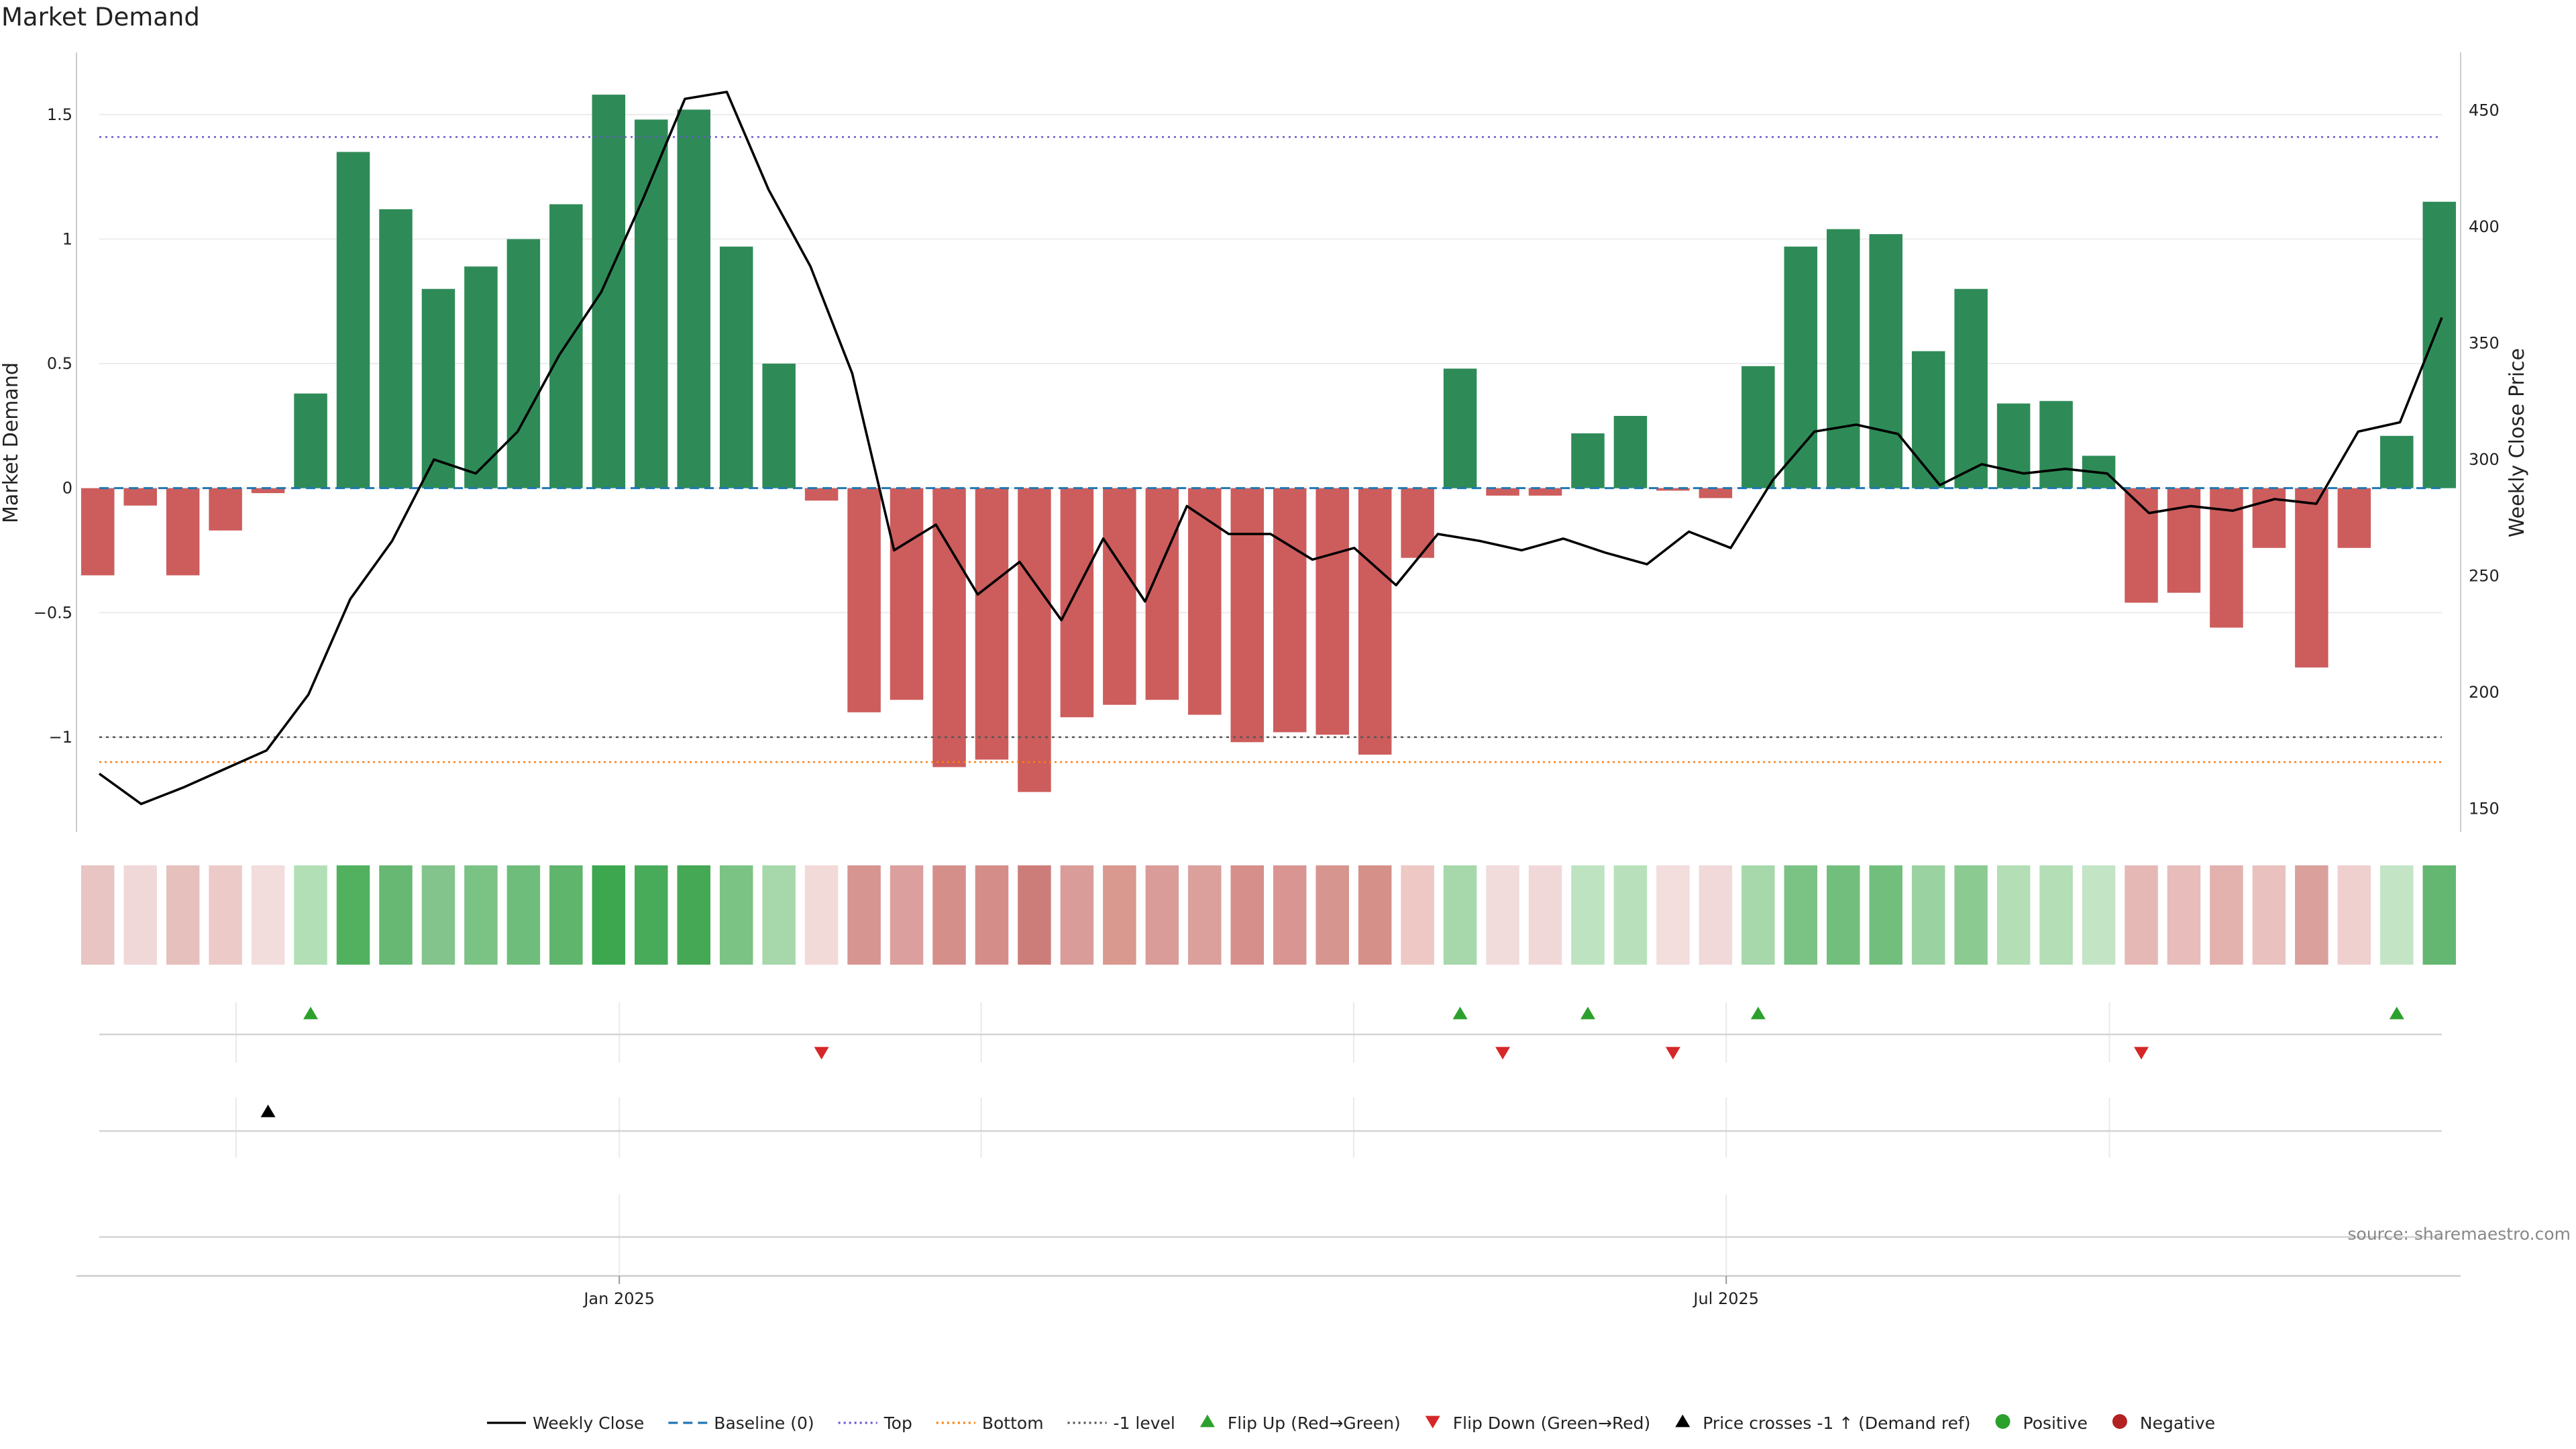 The height and width of the screenshot is (1449, 2576). I want to click on legend-bottom: Bottom, so click(990, 1423).